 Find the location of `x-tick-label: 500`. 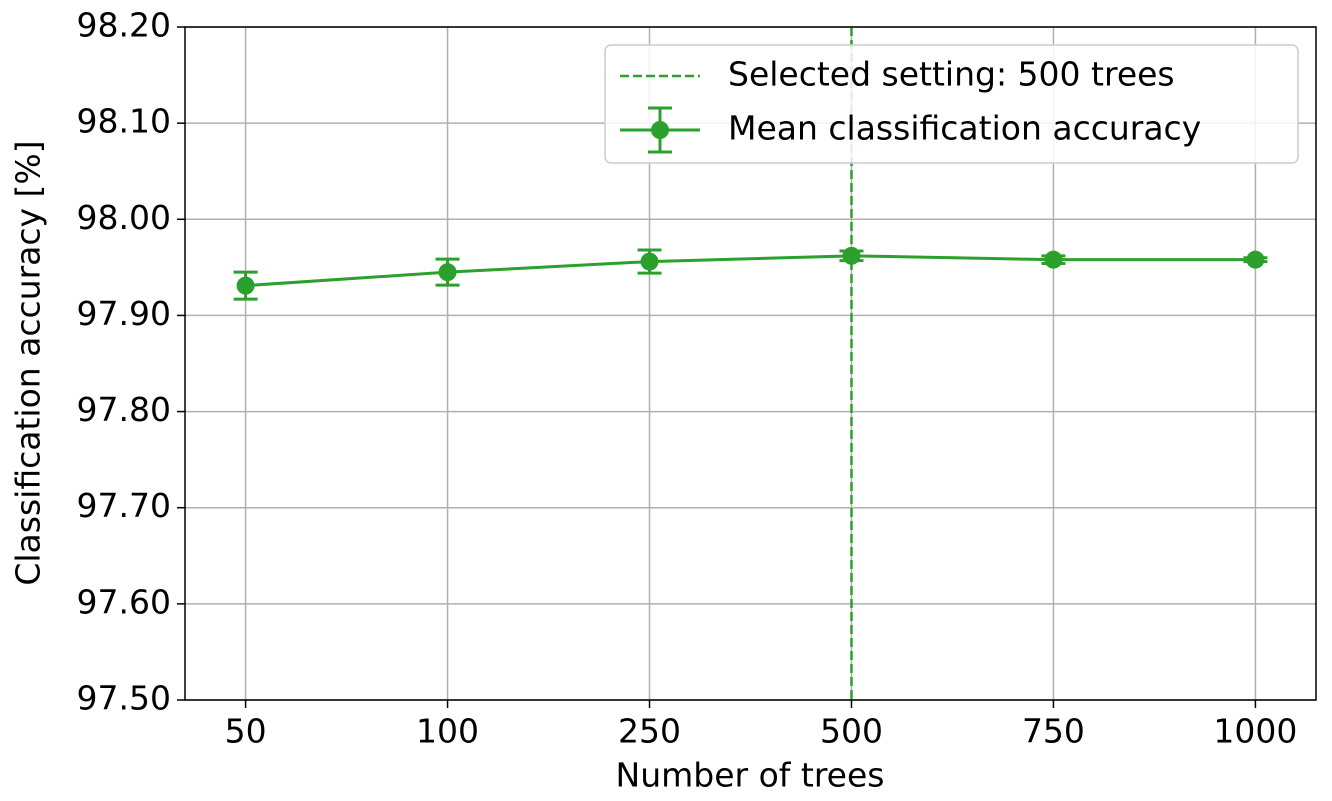

x-tick-label: 500 is located at coordinates (851, 731).